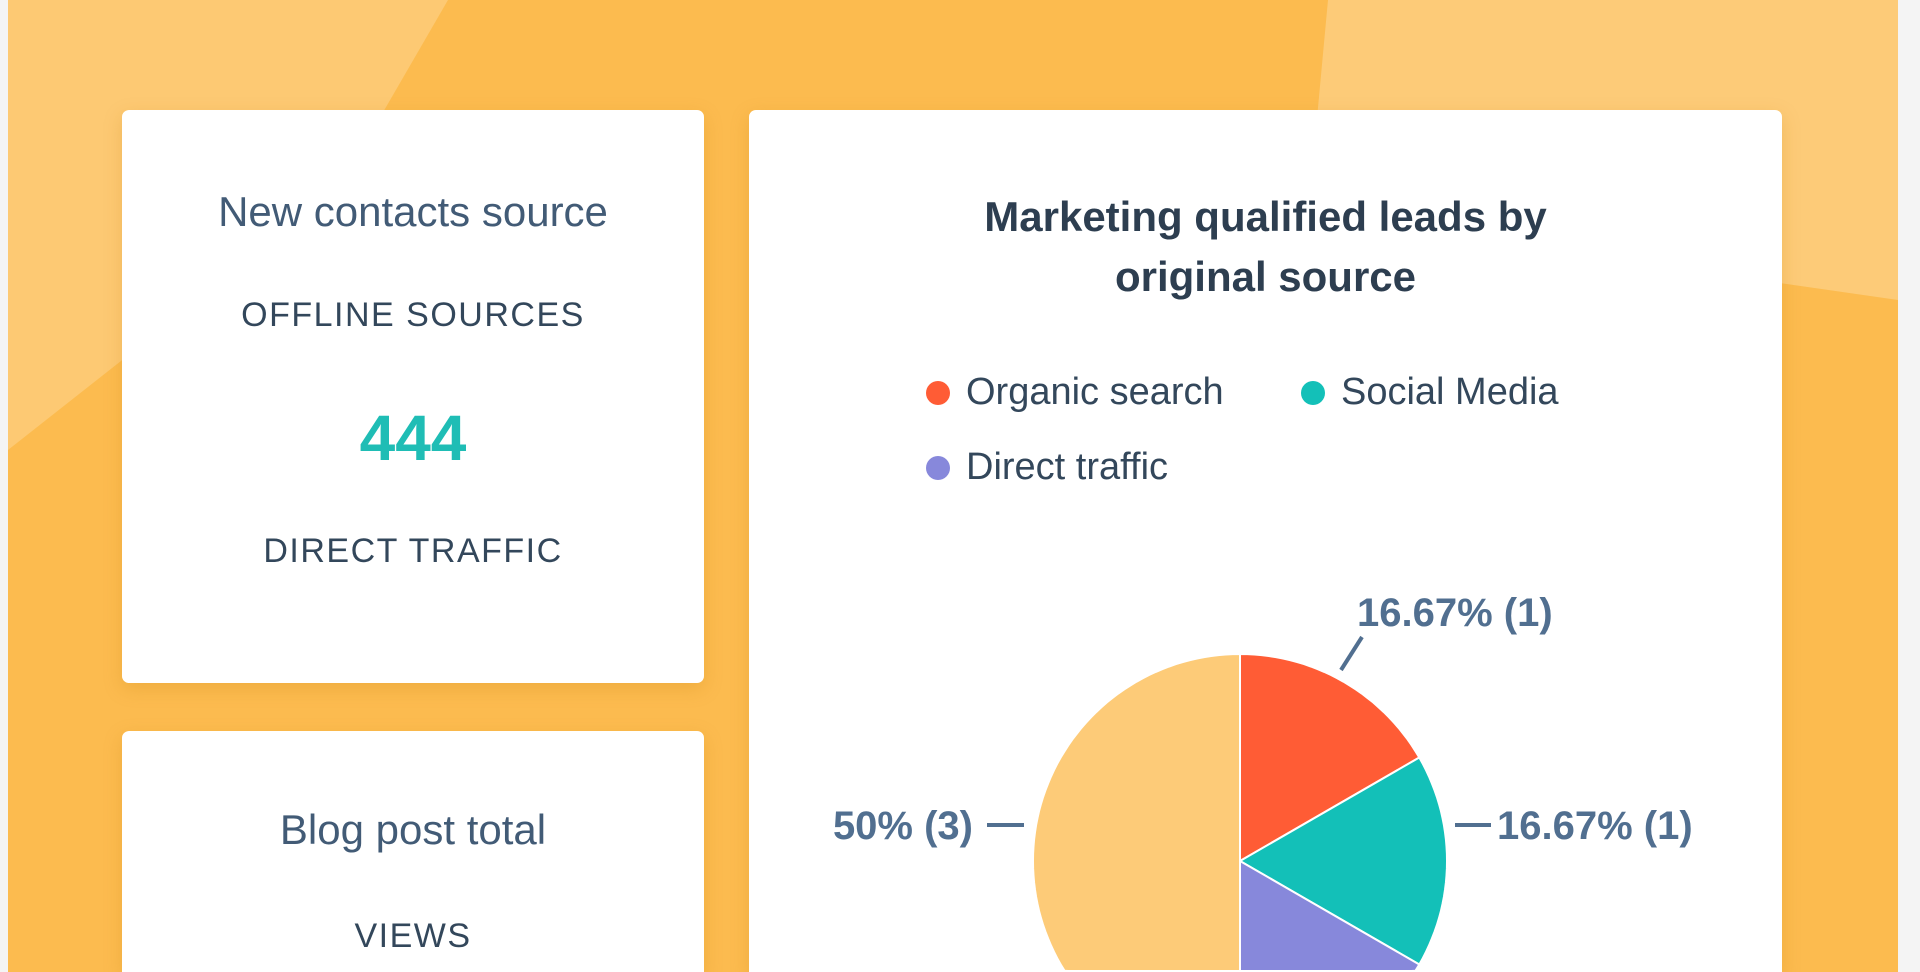 The width and height of the screenshot is (1920, 972). What do you see at coordinates (1265, 276) in the screenshot?
I see `chart-title-line2: original source` at bounding box center [1265, 276].